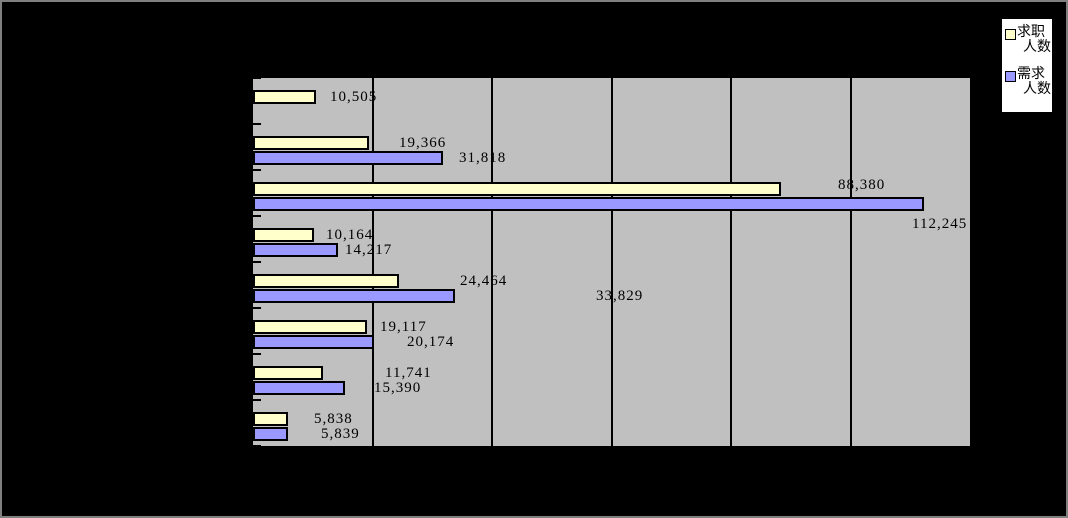  What do you see at coordinates (350, 235) in the screenshot?
I see `bar-value-label: 10,164` at bounding box center [350, 235].